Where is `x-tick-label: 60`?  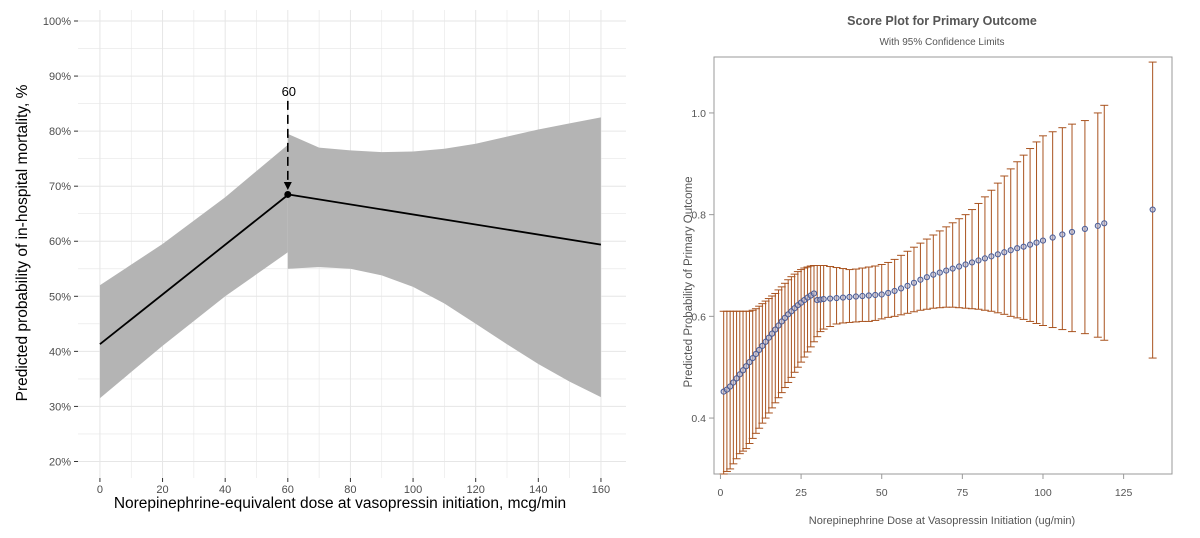 x-tick-label: 60 is located at coordinates (288, 490).